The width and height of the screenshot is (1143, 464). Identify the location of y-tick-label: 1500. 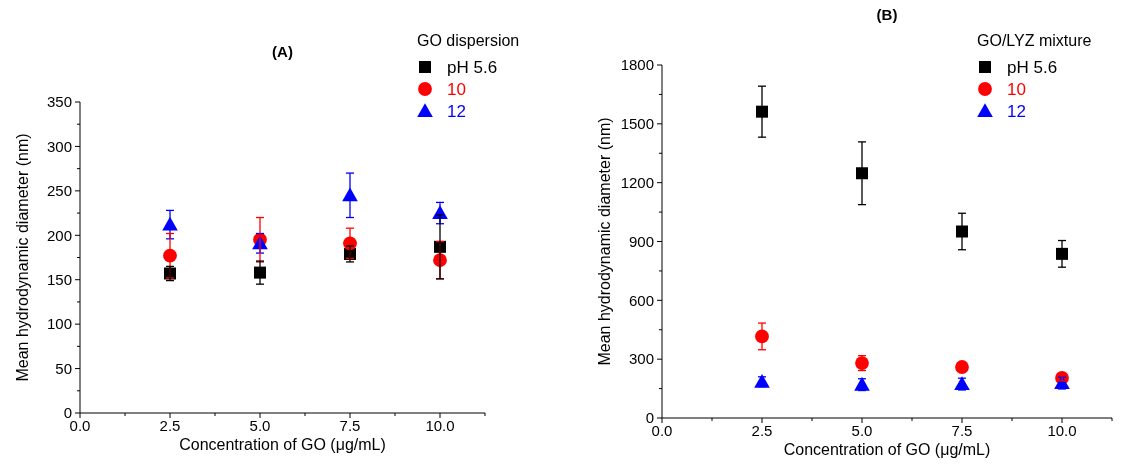
(637, 124).